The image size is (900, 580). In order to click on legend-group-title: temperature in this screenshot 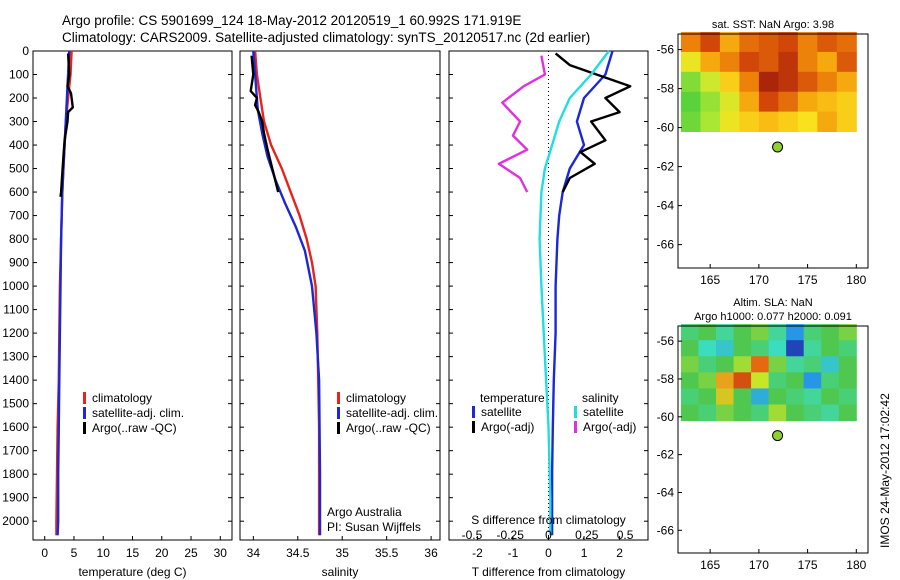, I will do `click(512, 398)`.